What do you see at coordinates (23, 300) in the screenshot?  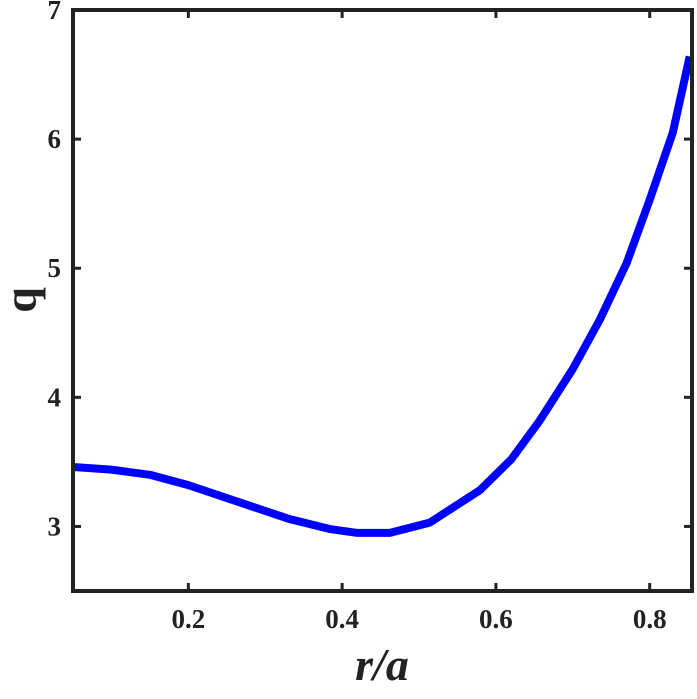 I see `y-axis-label: q` at bounding box center [23, 300].